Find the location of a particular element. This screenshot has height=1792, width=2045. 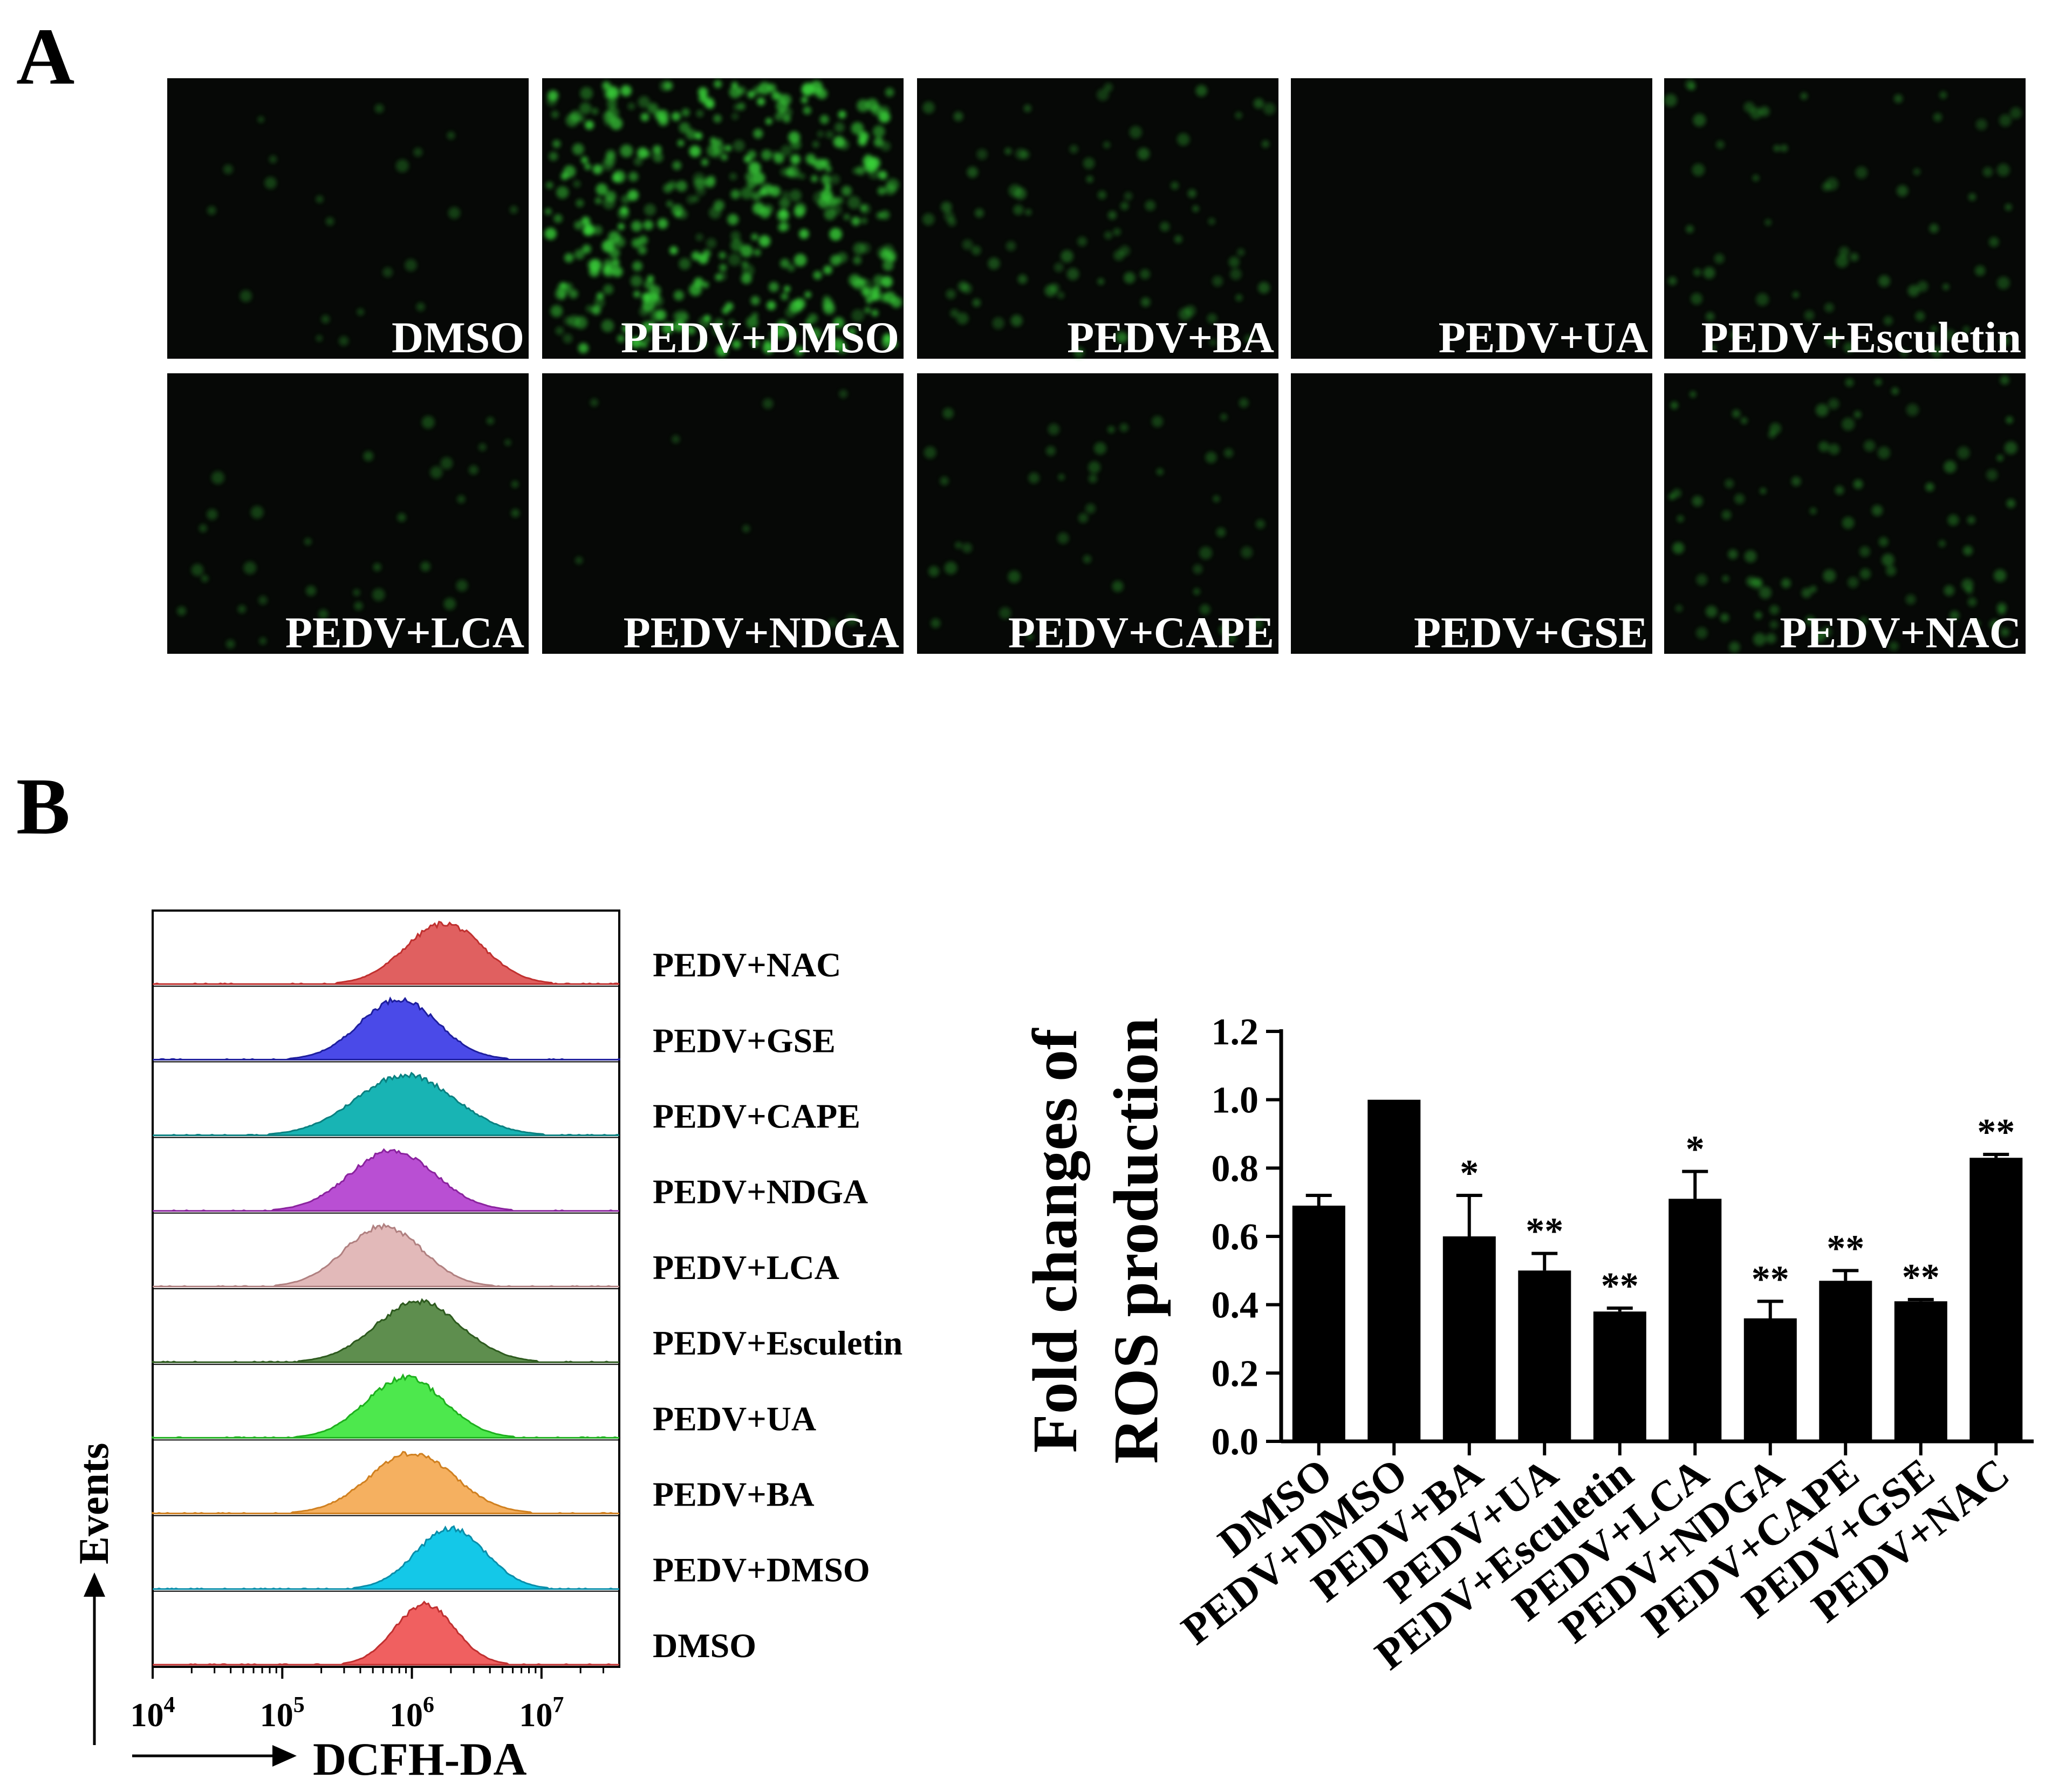

histogram-track-pedv-ndga: PEDV+NDGA is located at coordinates (511, 1181).